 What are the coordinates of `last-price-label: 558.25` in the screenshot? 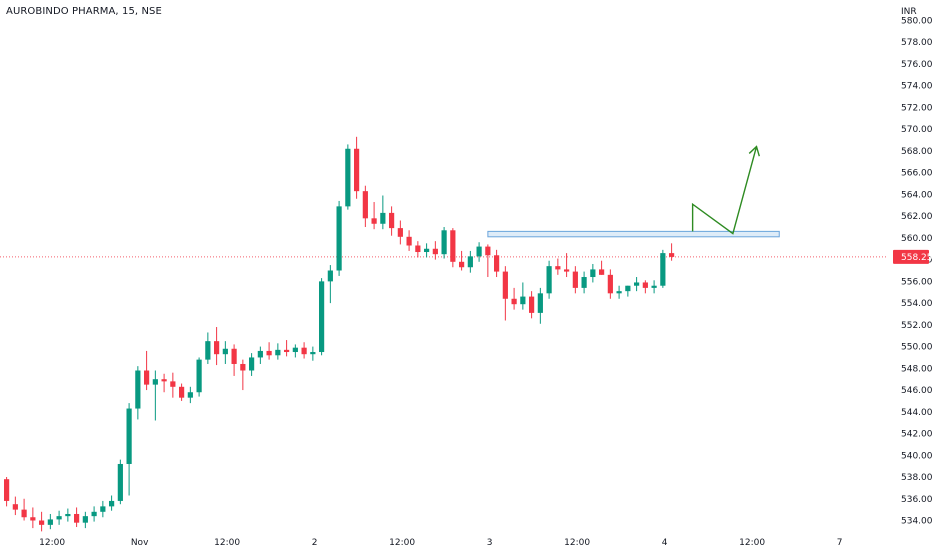 It's located at (912, 256).